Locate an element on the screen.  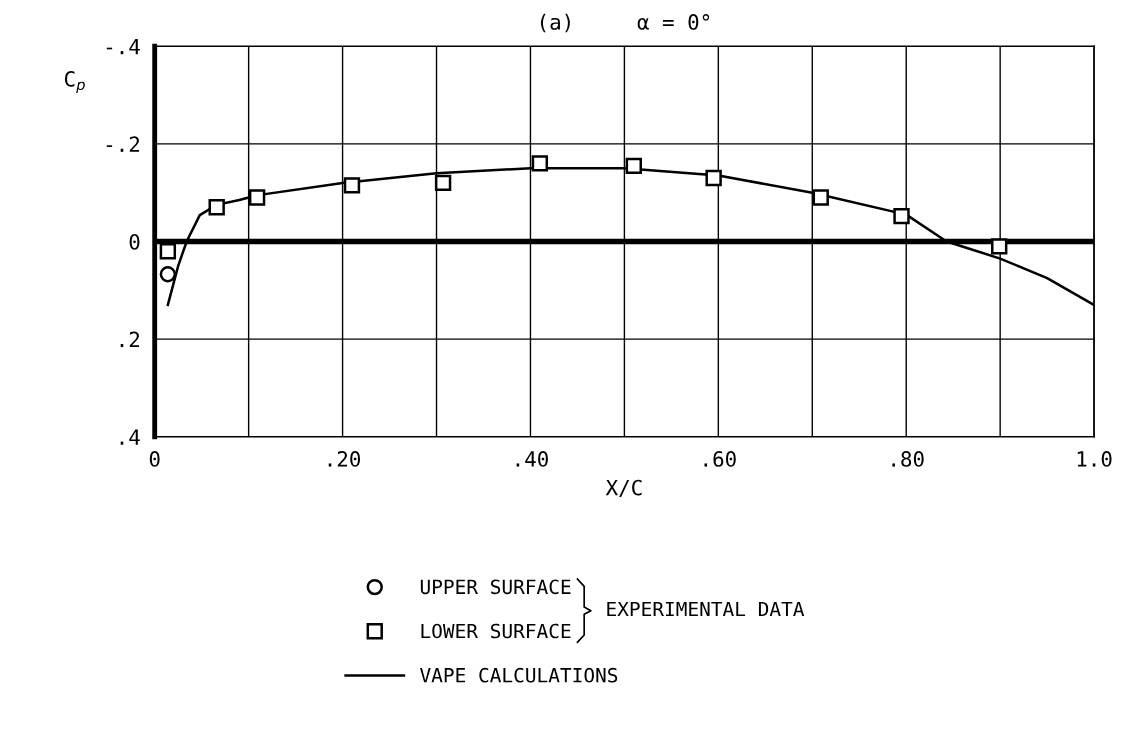
x-tick-label: .80 is located at coordinates (908, 459).